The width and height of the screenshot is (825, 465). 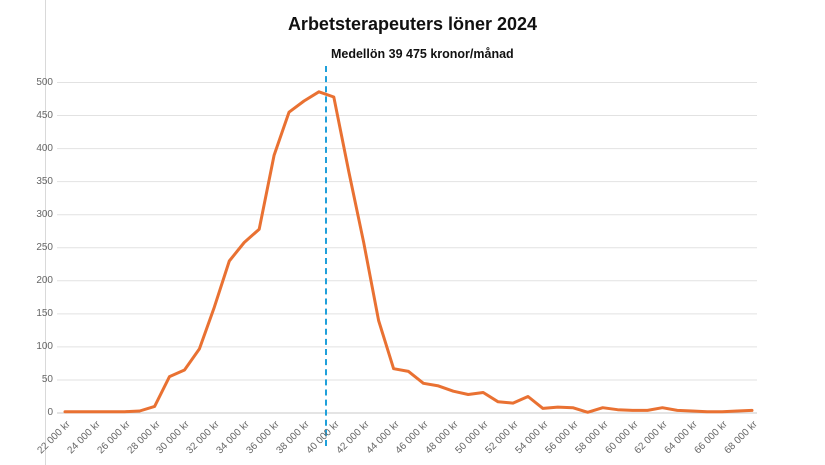 What do you see at coordinates (44, 247) in the screenshot?
I see `y-axis-tick-label: 250` at bounding box center [44, 247].